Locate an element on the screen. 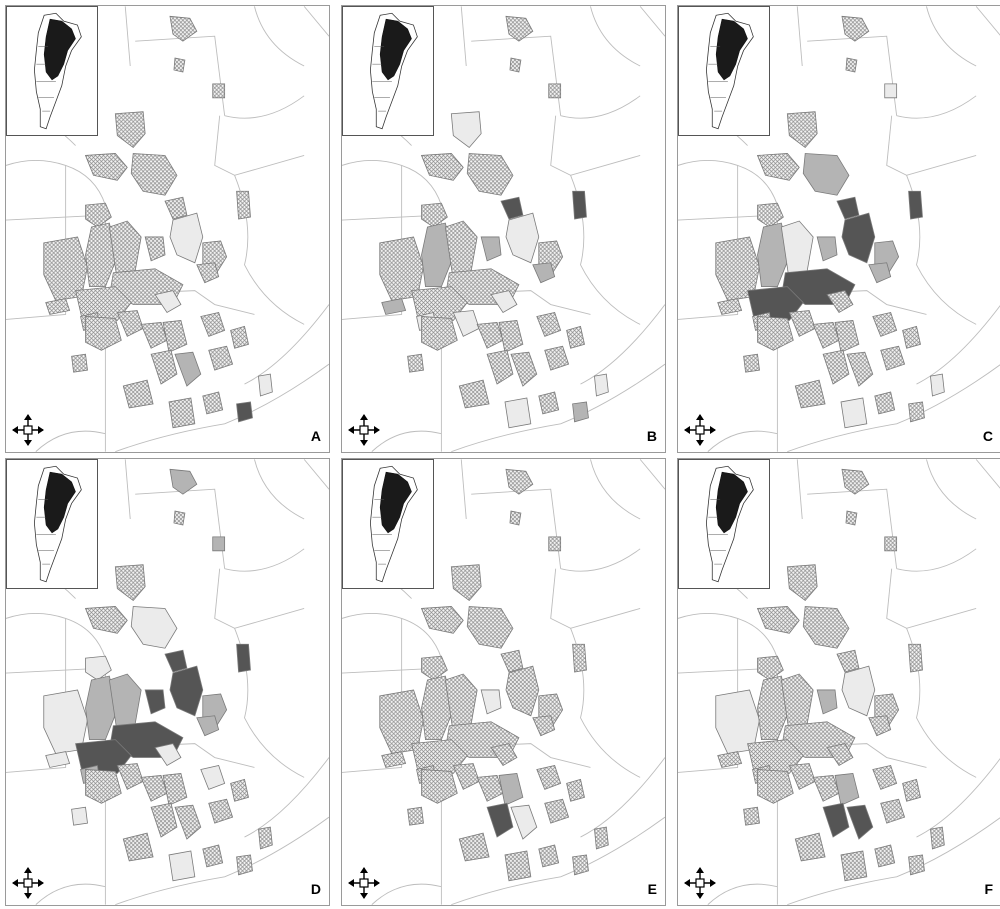 This screenshot has width=1000, height=909. panel-label: D is located at coordinates (315, 889).